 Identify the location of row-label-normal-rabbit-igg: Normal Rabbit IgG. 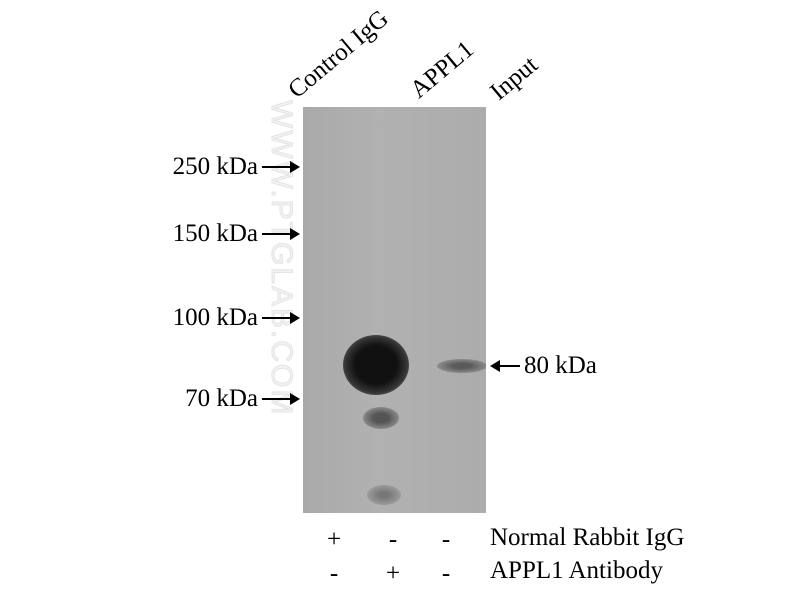
(587, 537).